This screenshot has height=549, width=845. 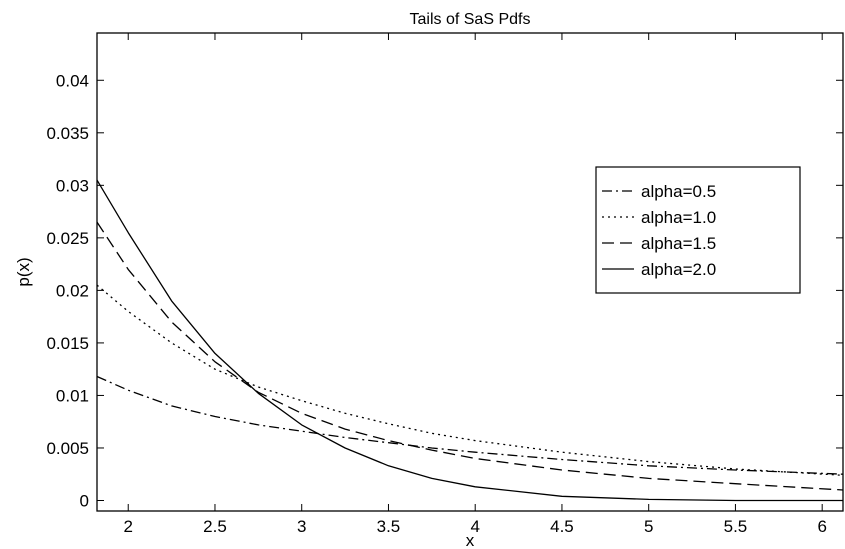 I want to click on y-tick-label: 0.035, so click(x=67, y=133).